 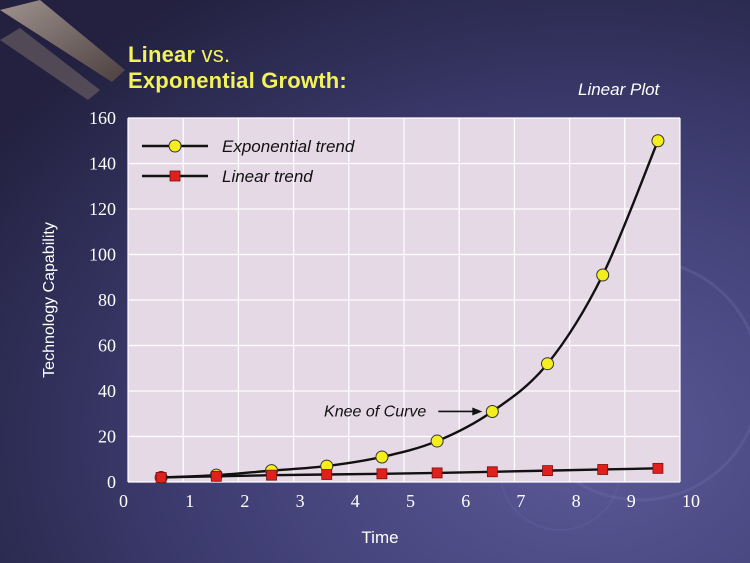 What do you see at coordinates (691, 501) in the screenshot?
I see `x-tick-label: 10` at bounding box center [691, 501].